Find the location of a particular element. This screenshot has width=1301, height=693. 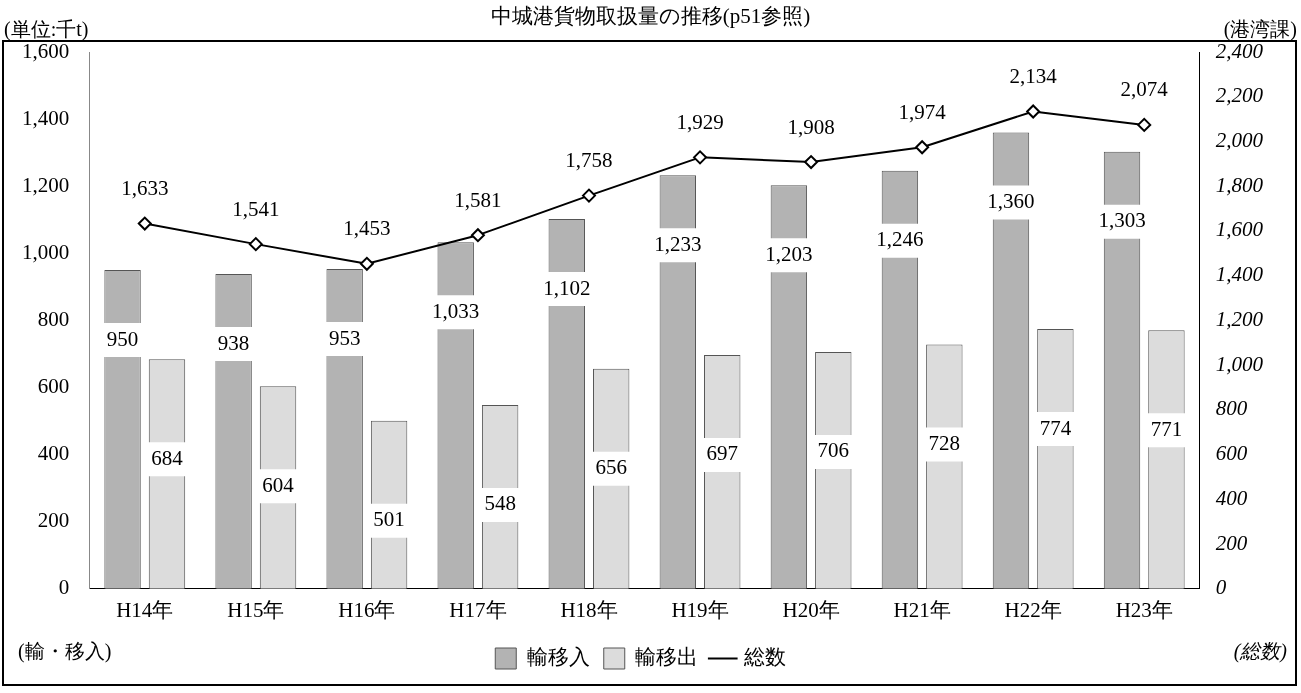

y-tick-label: 1,000 is located at coordinates (46, 251).